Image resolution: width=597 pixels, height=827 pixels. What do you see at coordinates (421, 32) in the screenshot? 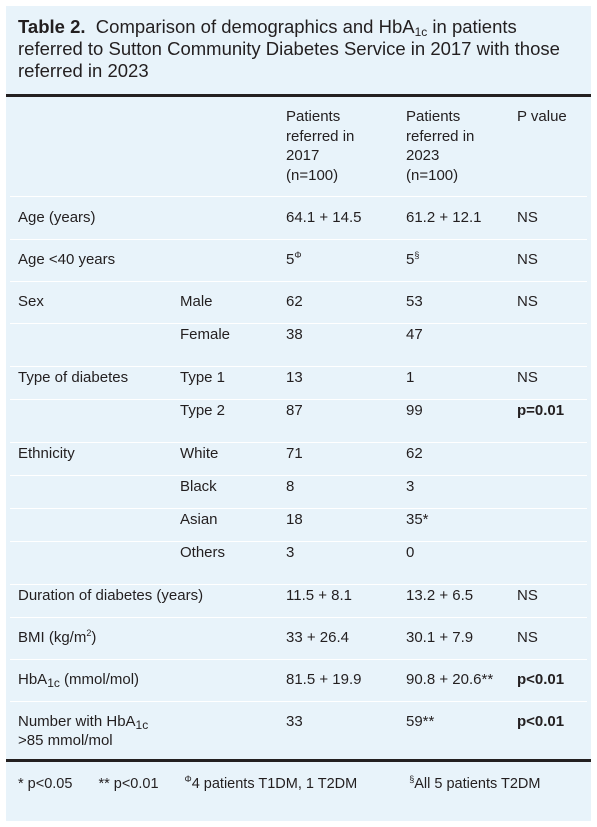
I see `caption-subscript: 1c` at bounding box center [421, 32].